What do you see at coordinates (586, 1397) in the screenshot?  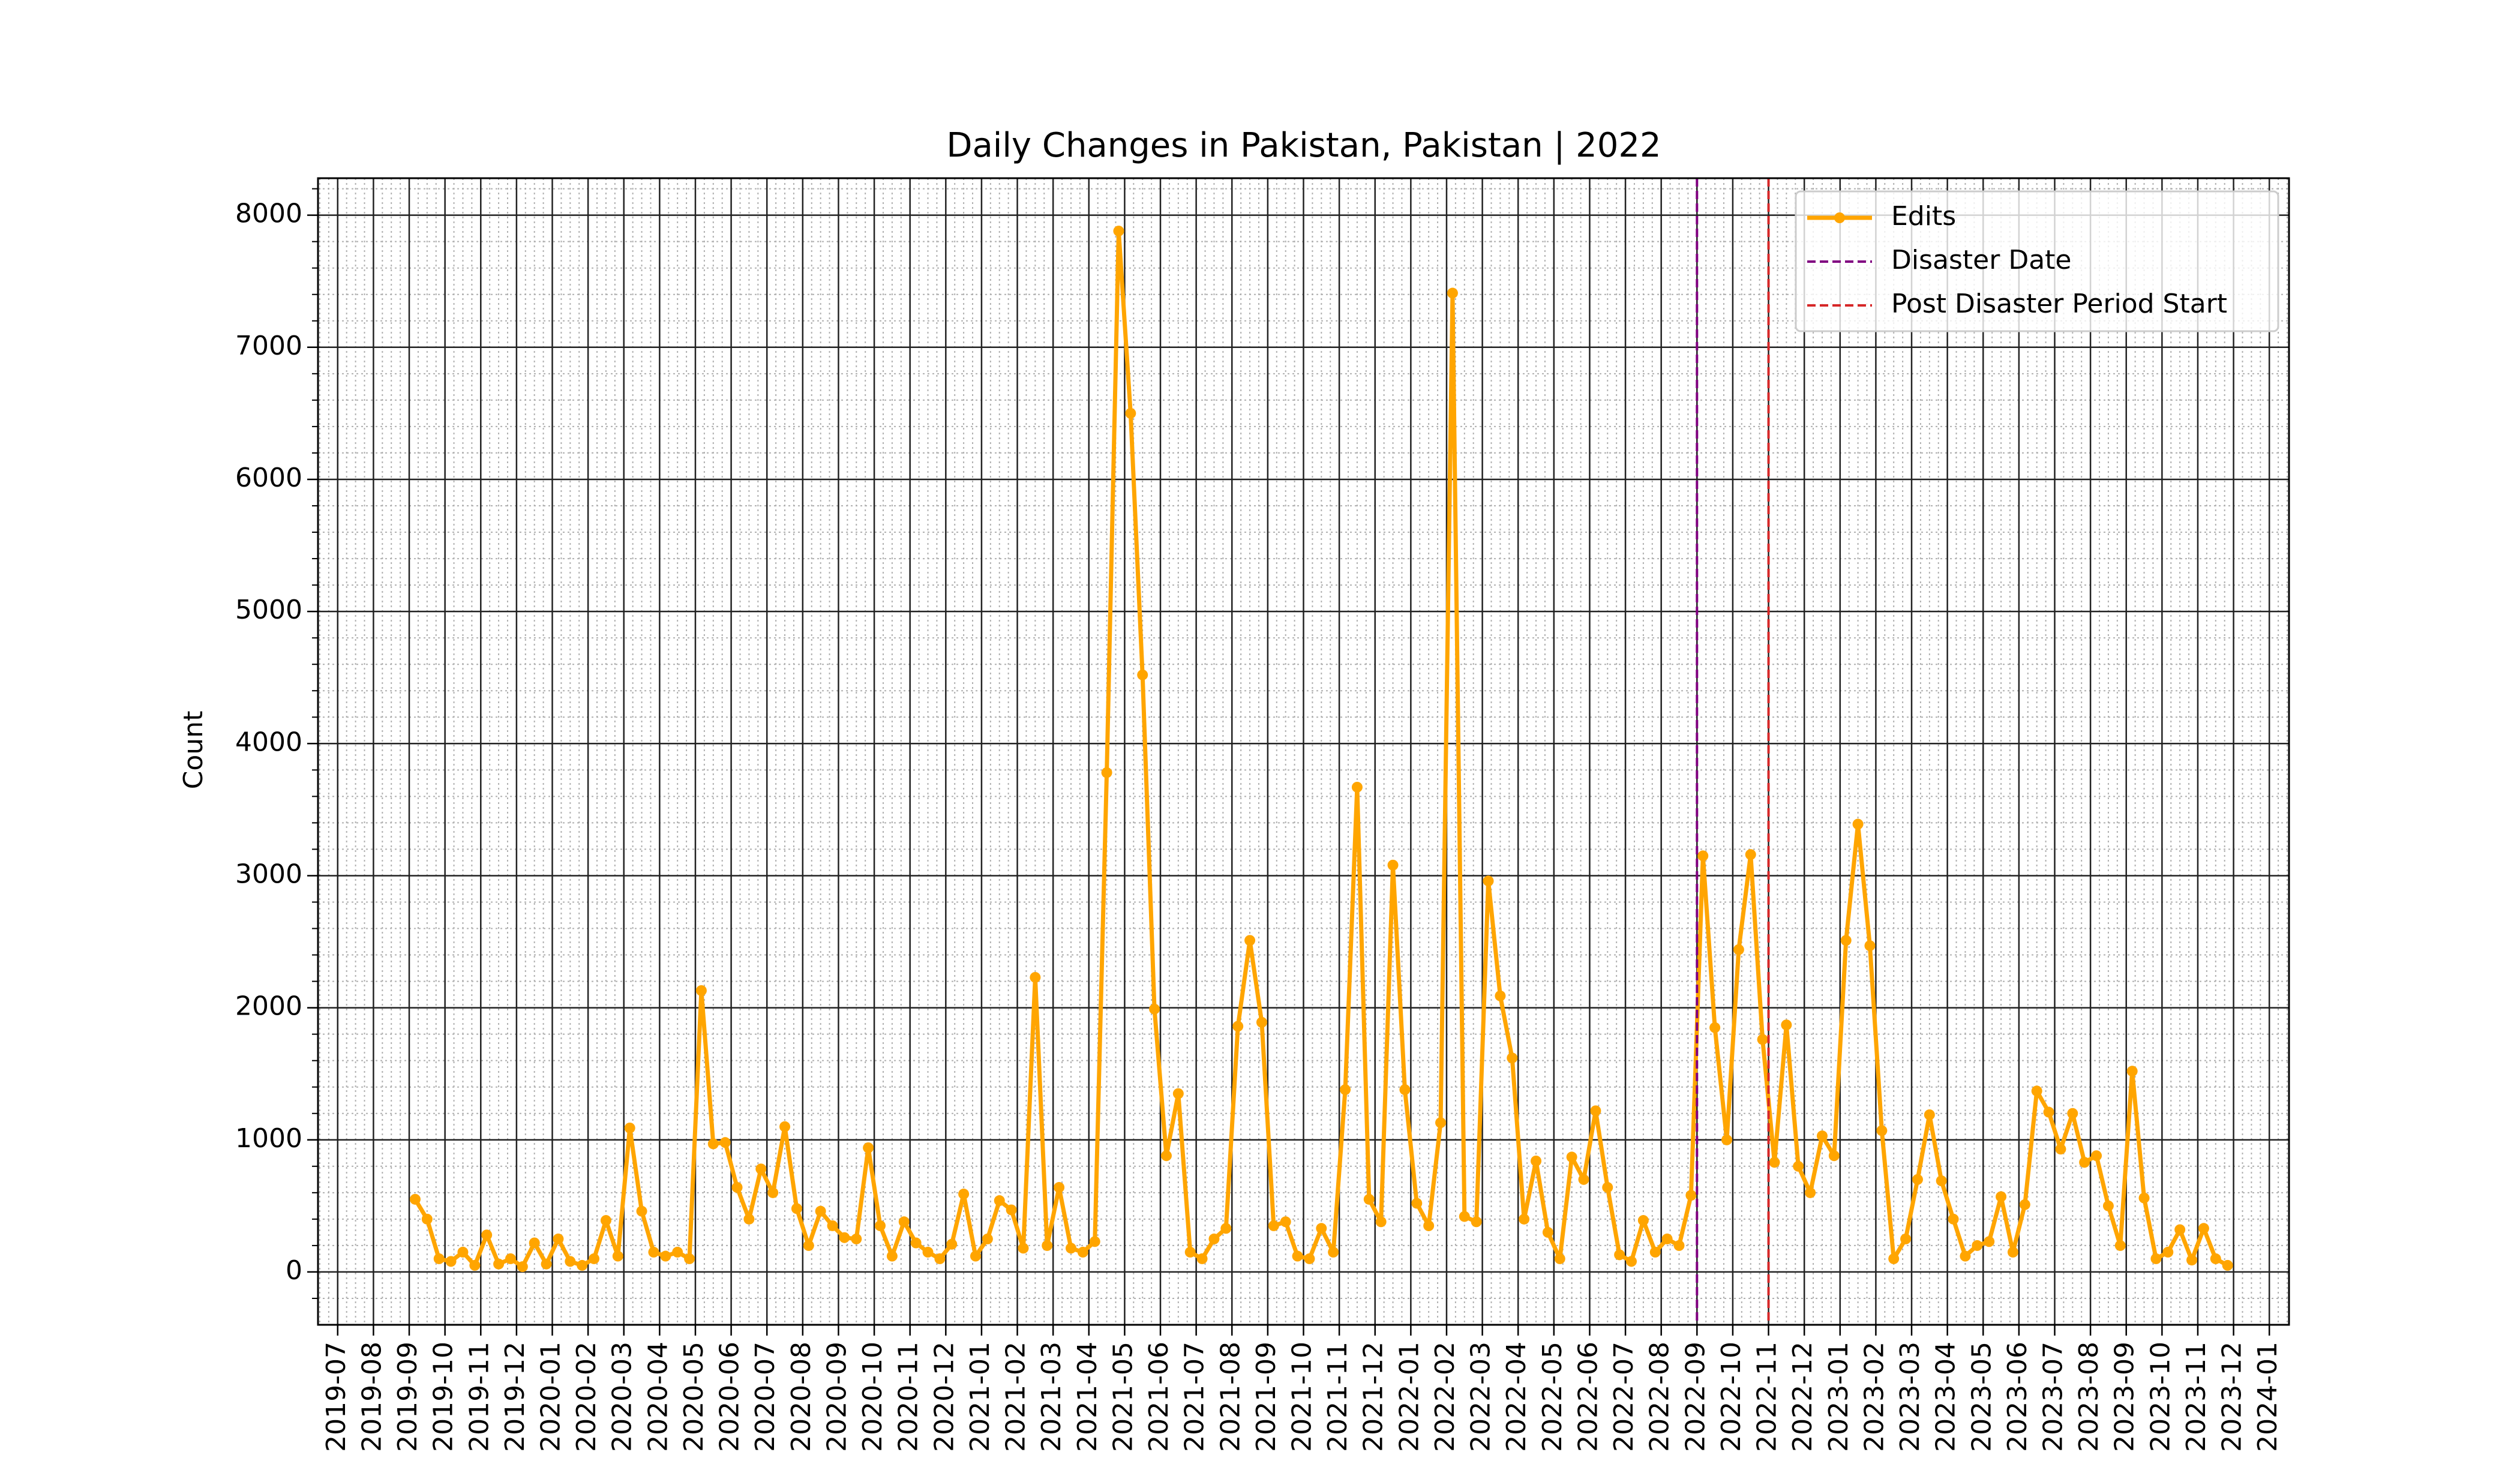 I see `x-tick-label: 2020-02` at bounding box center [586, 1397].